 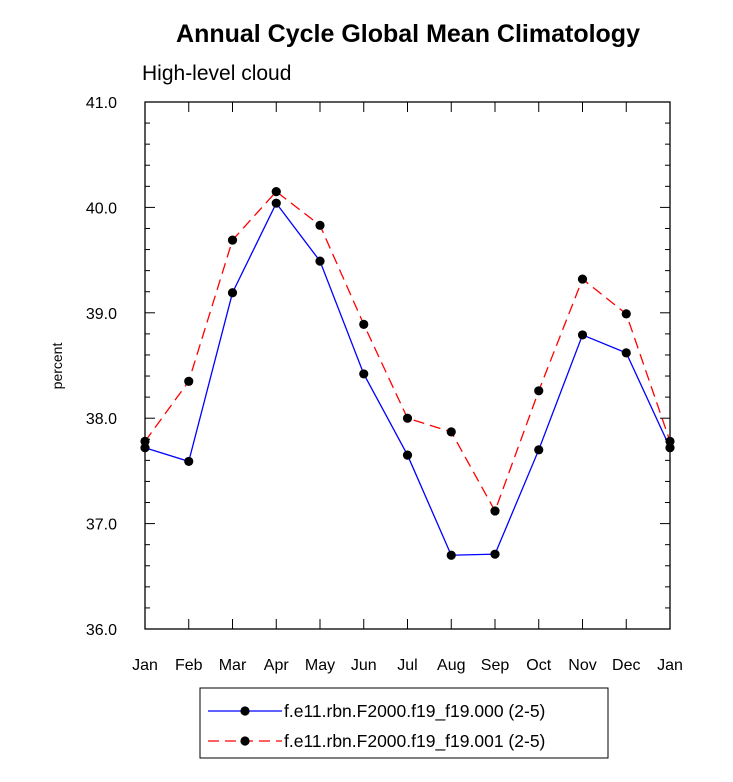 I want to click on y-tick-label: 40.0, so click(x=101, y=208).